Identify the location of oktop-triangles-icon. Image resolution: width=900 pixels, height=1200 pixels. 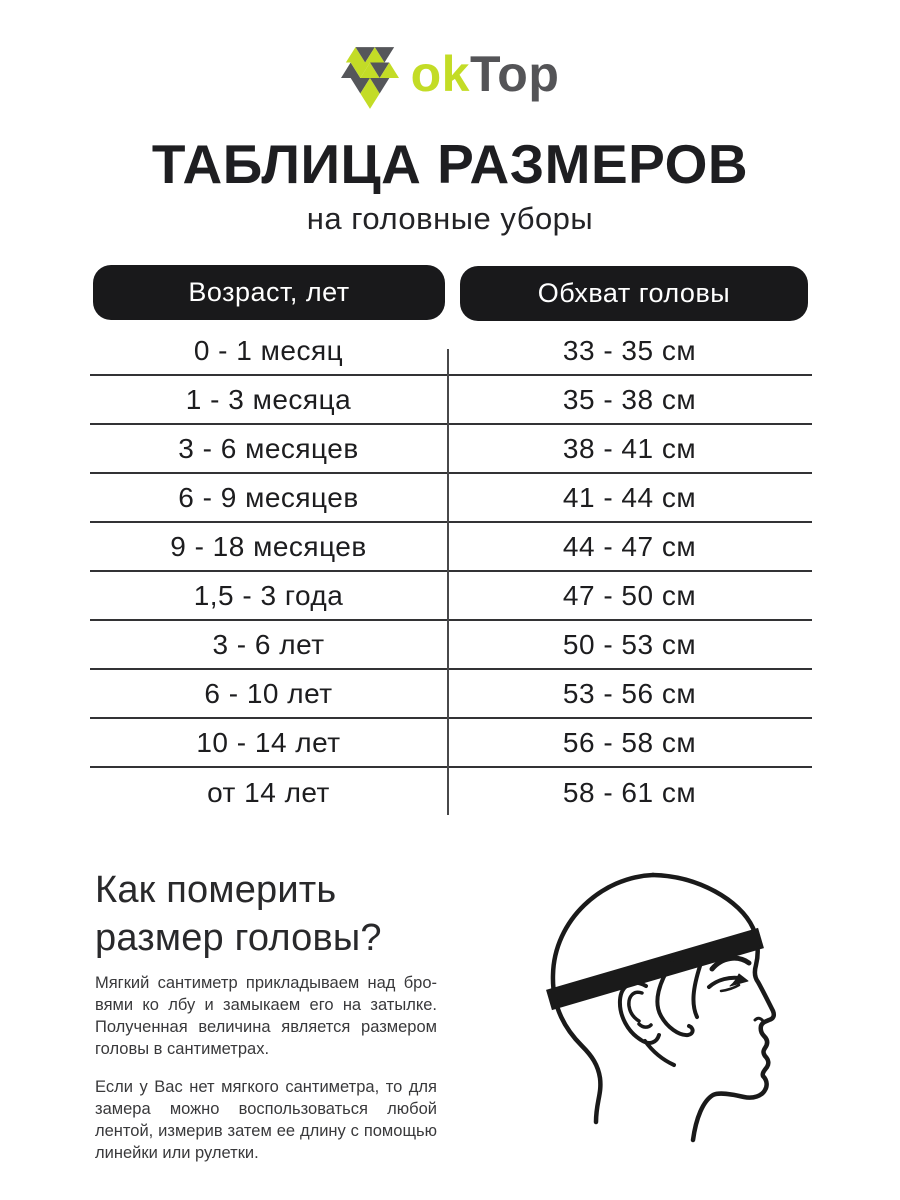
(369, 78).